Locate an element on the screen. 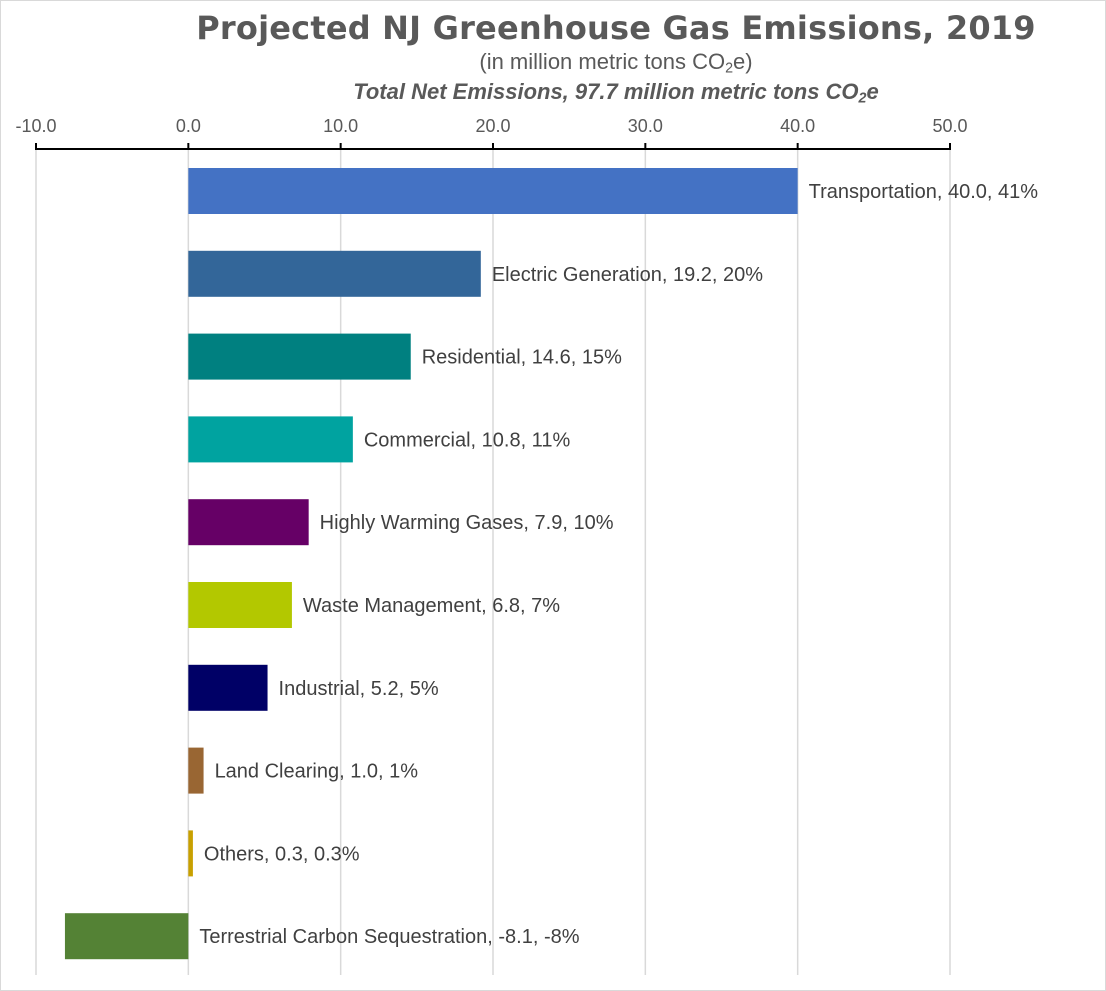 This screenshot has height=991, width=1106. data-label: Land Clearing, 1.0, 1% is located at coordinates (317, 772).